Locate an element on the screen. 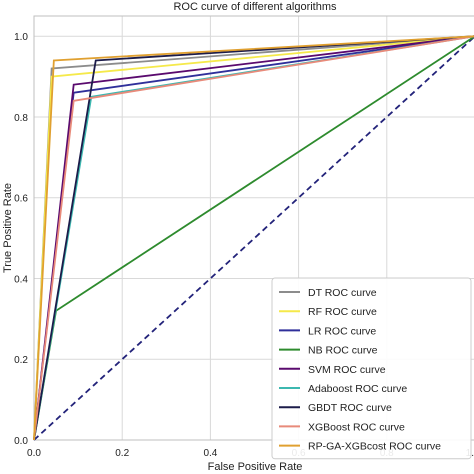 This screenshot has width=474, height=474. x-axis-label: False Positive Rate is located at coordinates (255, 467).